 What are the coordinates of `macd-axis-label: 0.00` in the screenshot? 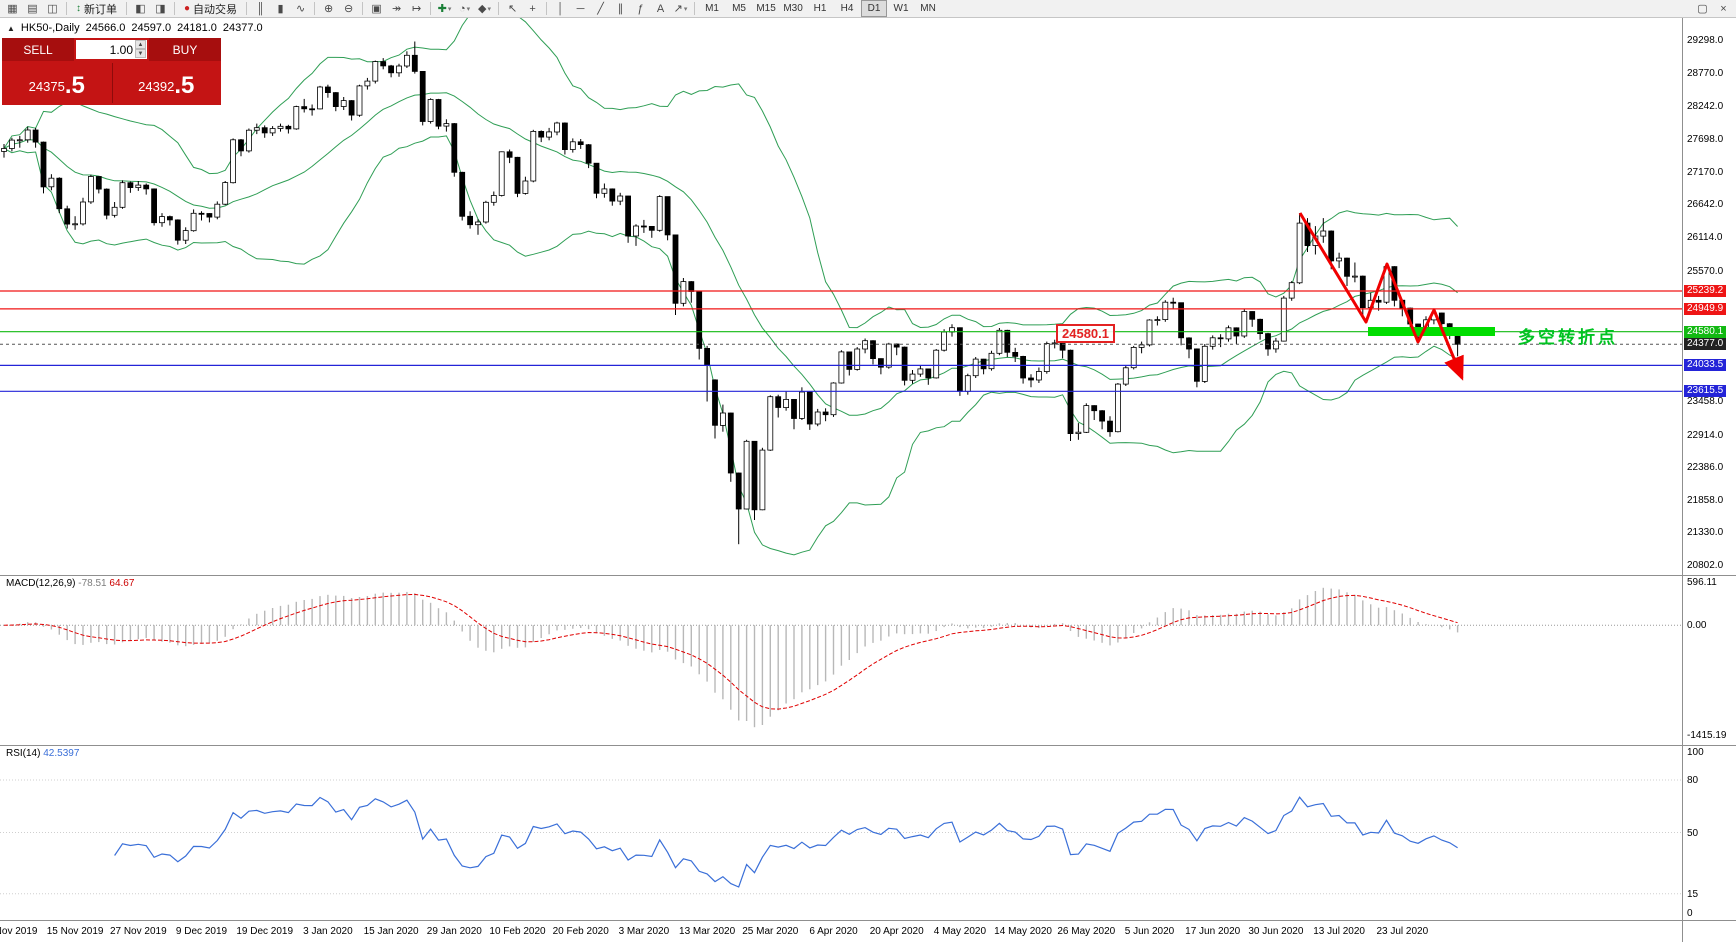 It's located at (1697, 626).